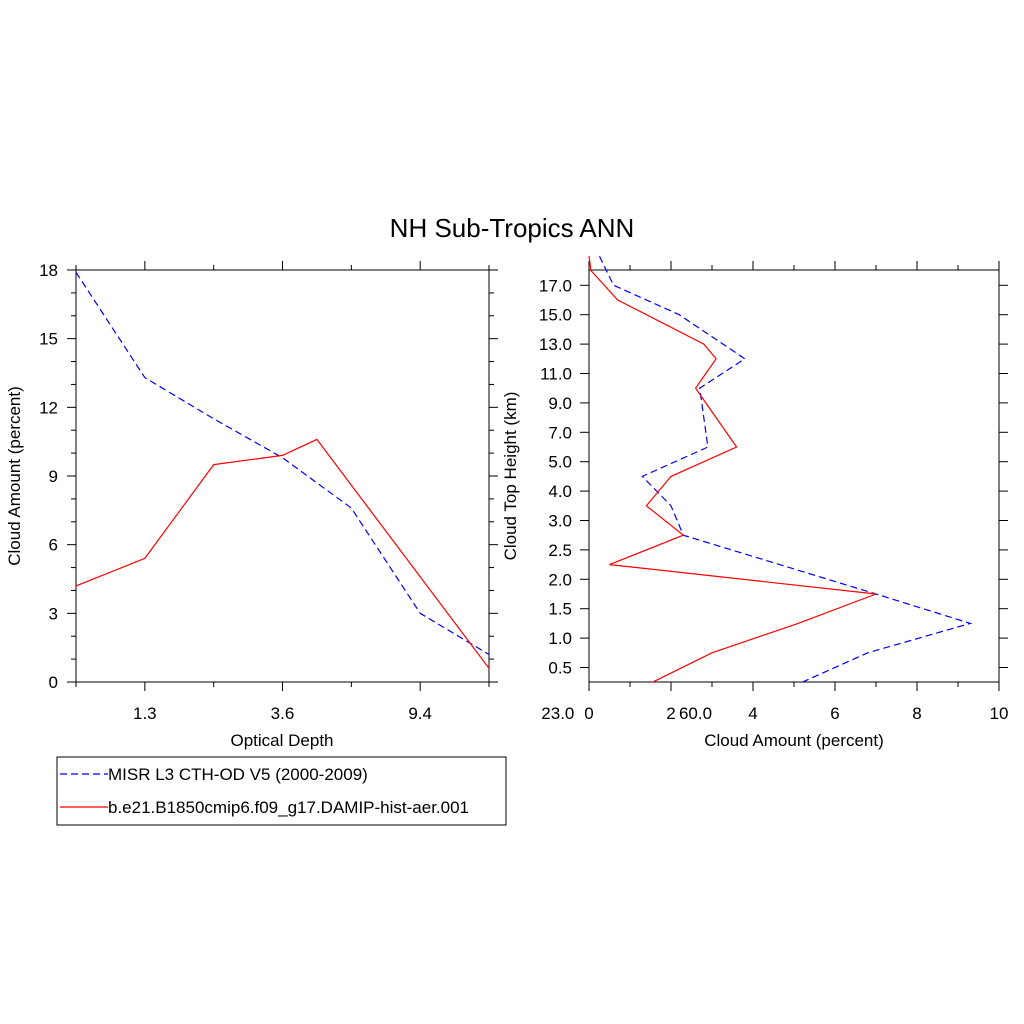 The image size is (1024, 1024). I want to click on right-y-tick-label: 4.0, so click(560, 491).